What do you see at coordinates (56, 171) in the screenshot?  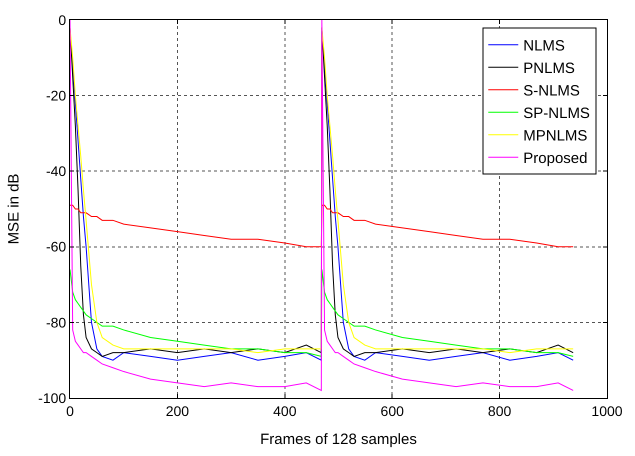 I see `y-tick-label: -40` at bounding box center [56, 171].